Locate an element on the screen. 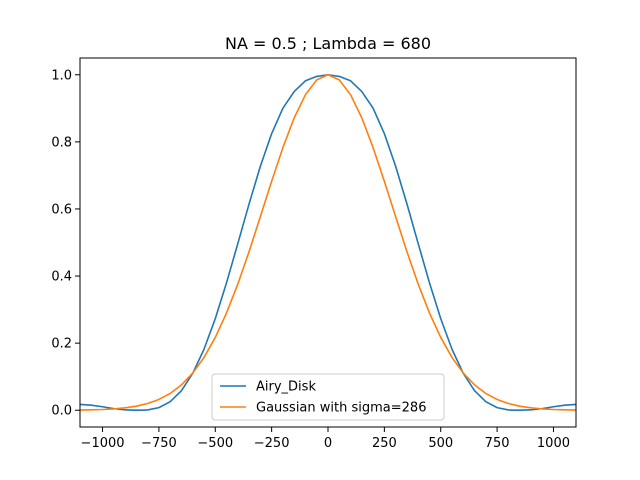 The width and height of the screenshot is (640, 480). x-tick-label: 0 is located at coordinates (328, 443).